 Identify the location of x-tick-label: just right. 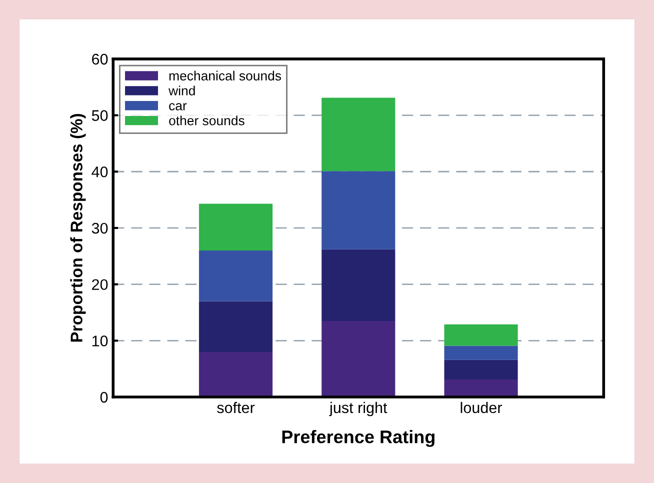
(358, 409).